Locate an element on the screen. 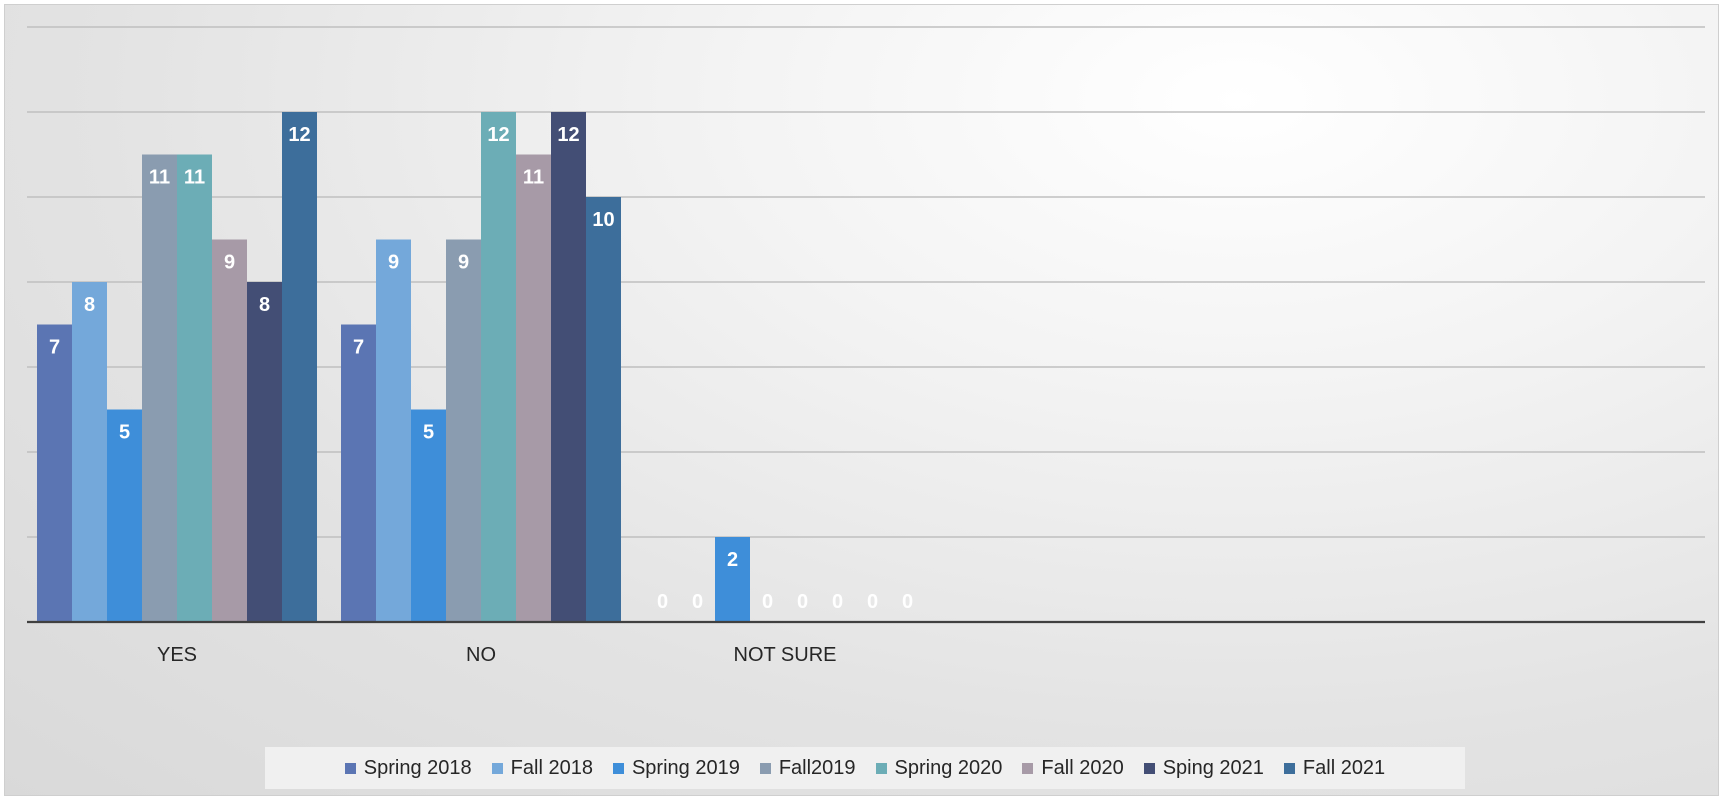 Image resolution: width=1723 pixels, height=800 pixels. legend-label: Fall 2018 is located at coordinates (551, 767).